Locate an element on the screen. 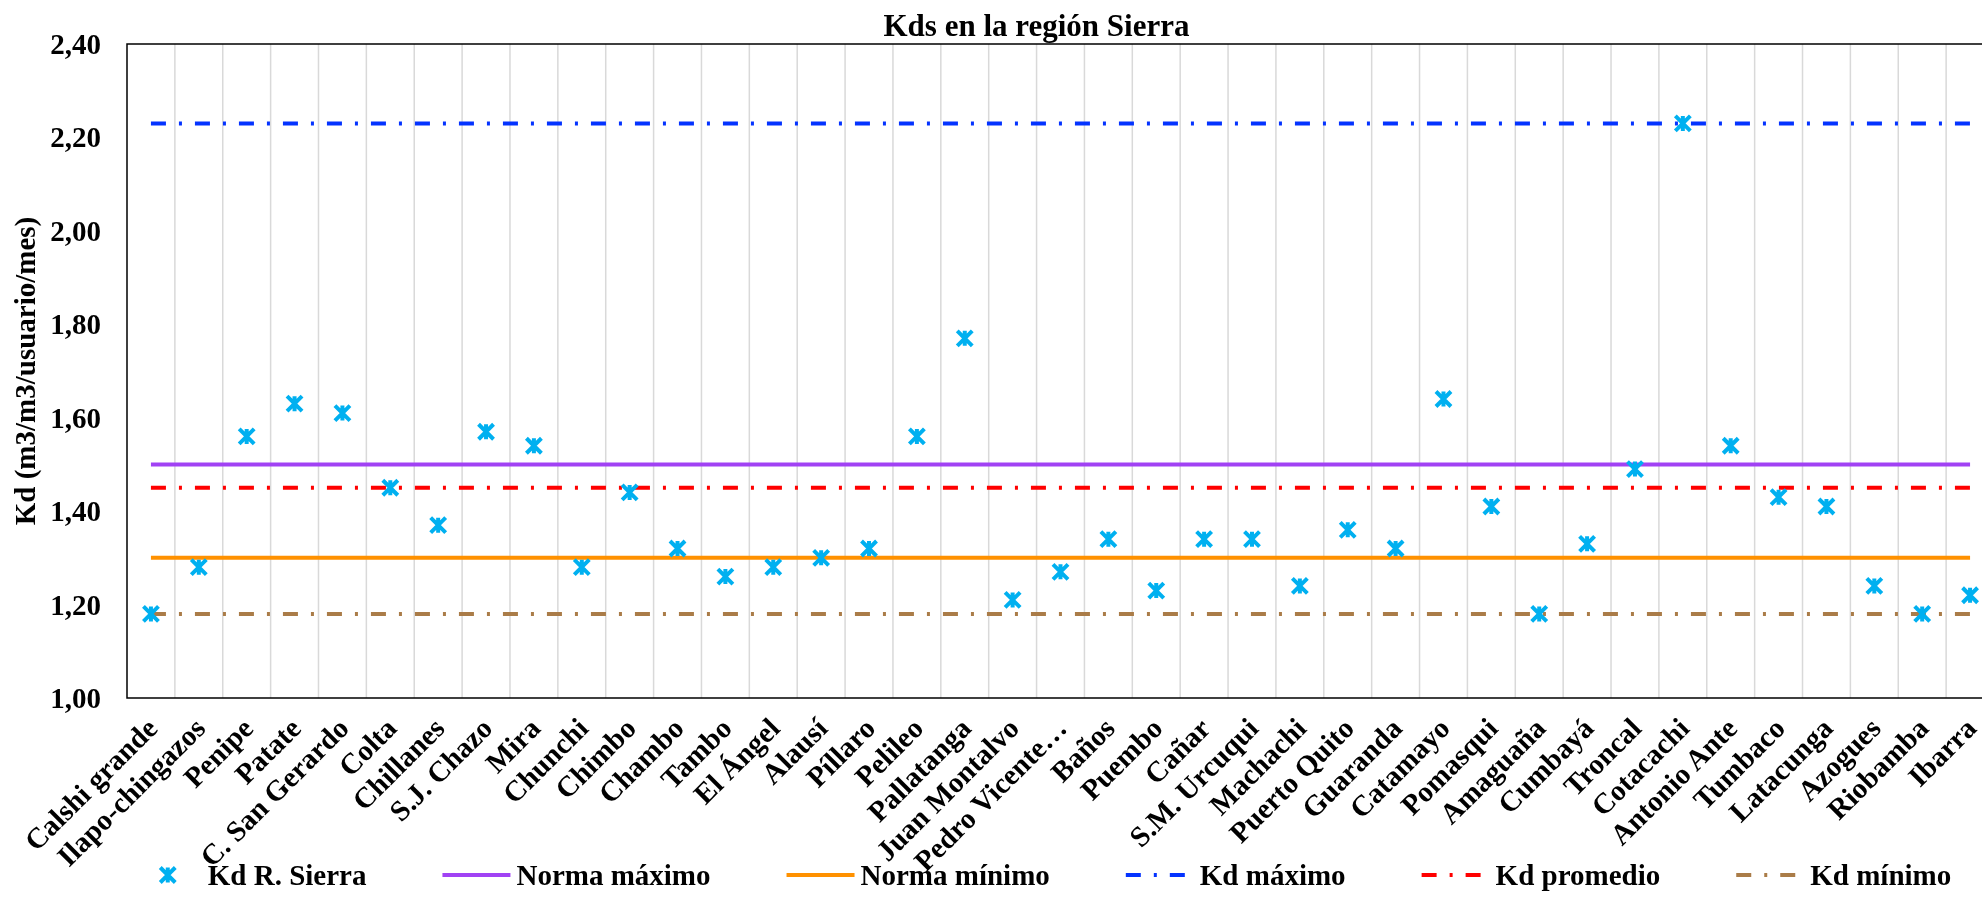 The height and width of the screenshot is (898, 1982). legend-label: Kd mínimo is located at coordinates (1881, 875).